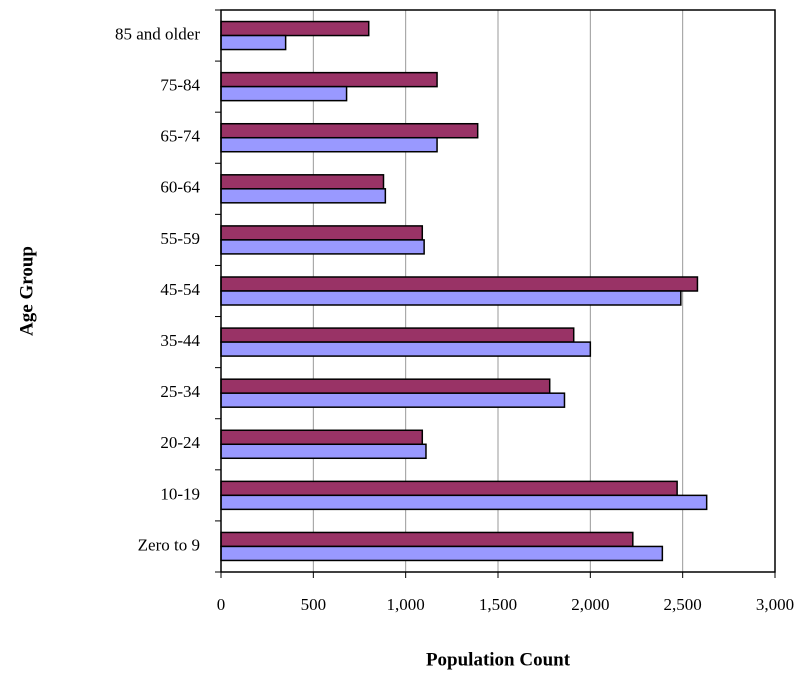 The width and height of the screenshot is (806, 677). I want to click on x-tick-label: 2,000, so click(590, 604).